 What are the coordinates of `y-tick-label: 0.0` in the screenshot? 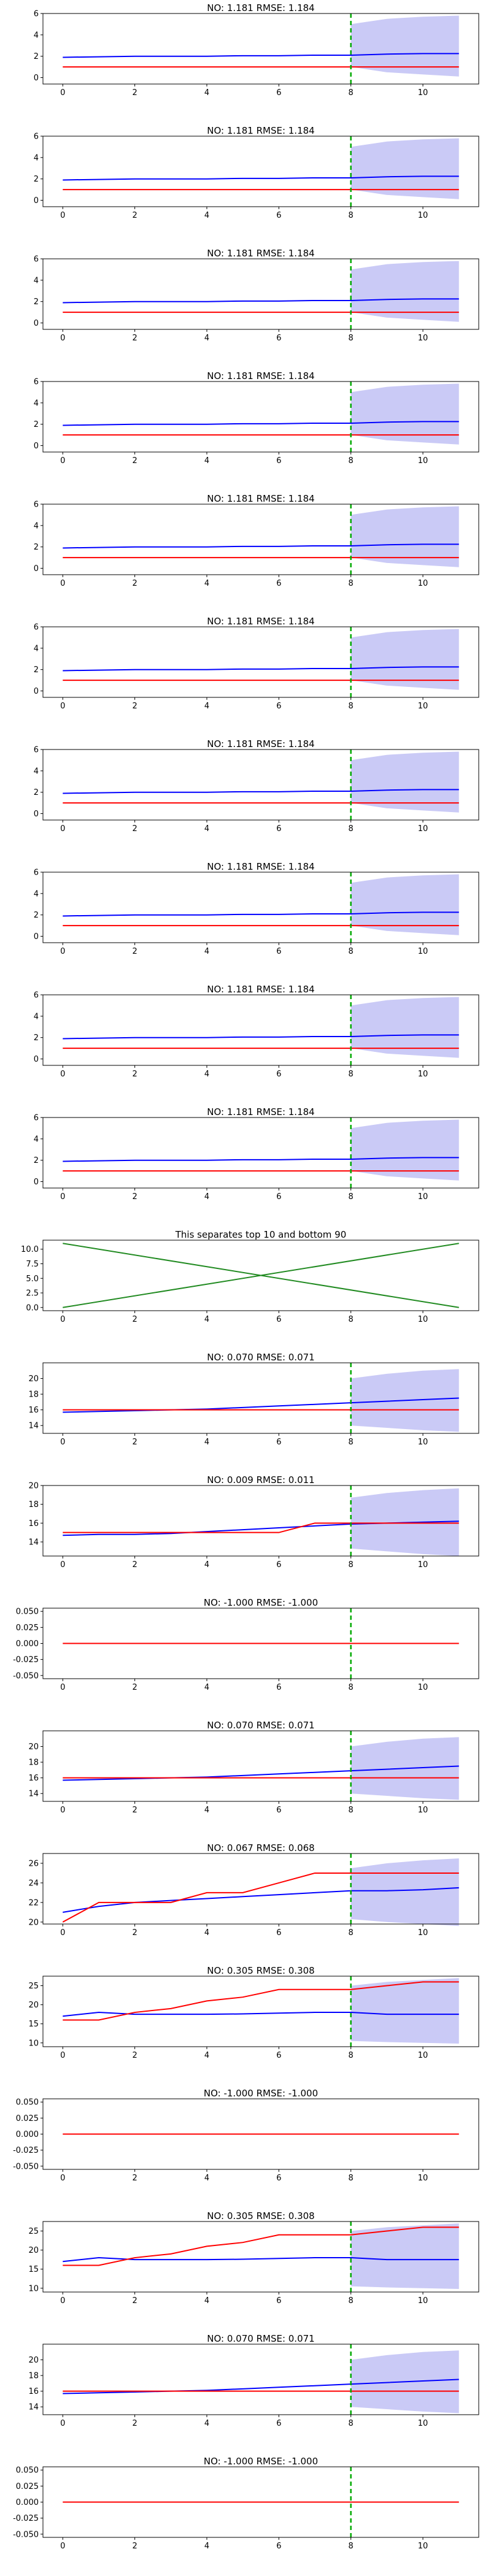 It's located at (32, 1308).